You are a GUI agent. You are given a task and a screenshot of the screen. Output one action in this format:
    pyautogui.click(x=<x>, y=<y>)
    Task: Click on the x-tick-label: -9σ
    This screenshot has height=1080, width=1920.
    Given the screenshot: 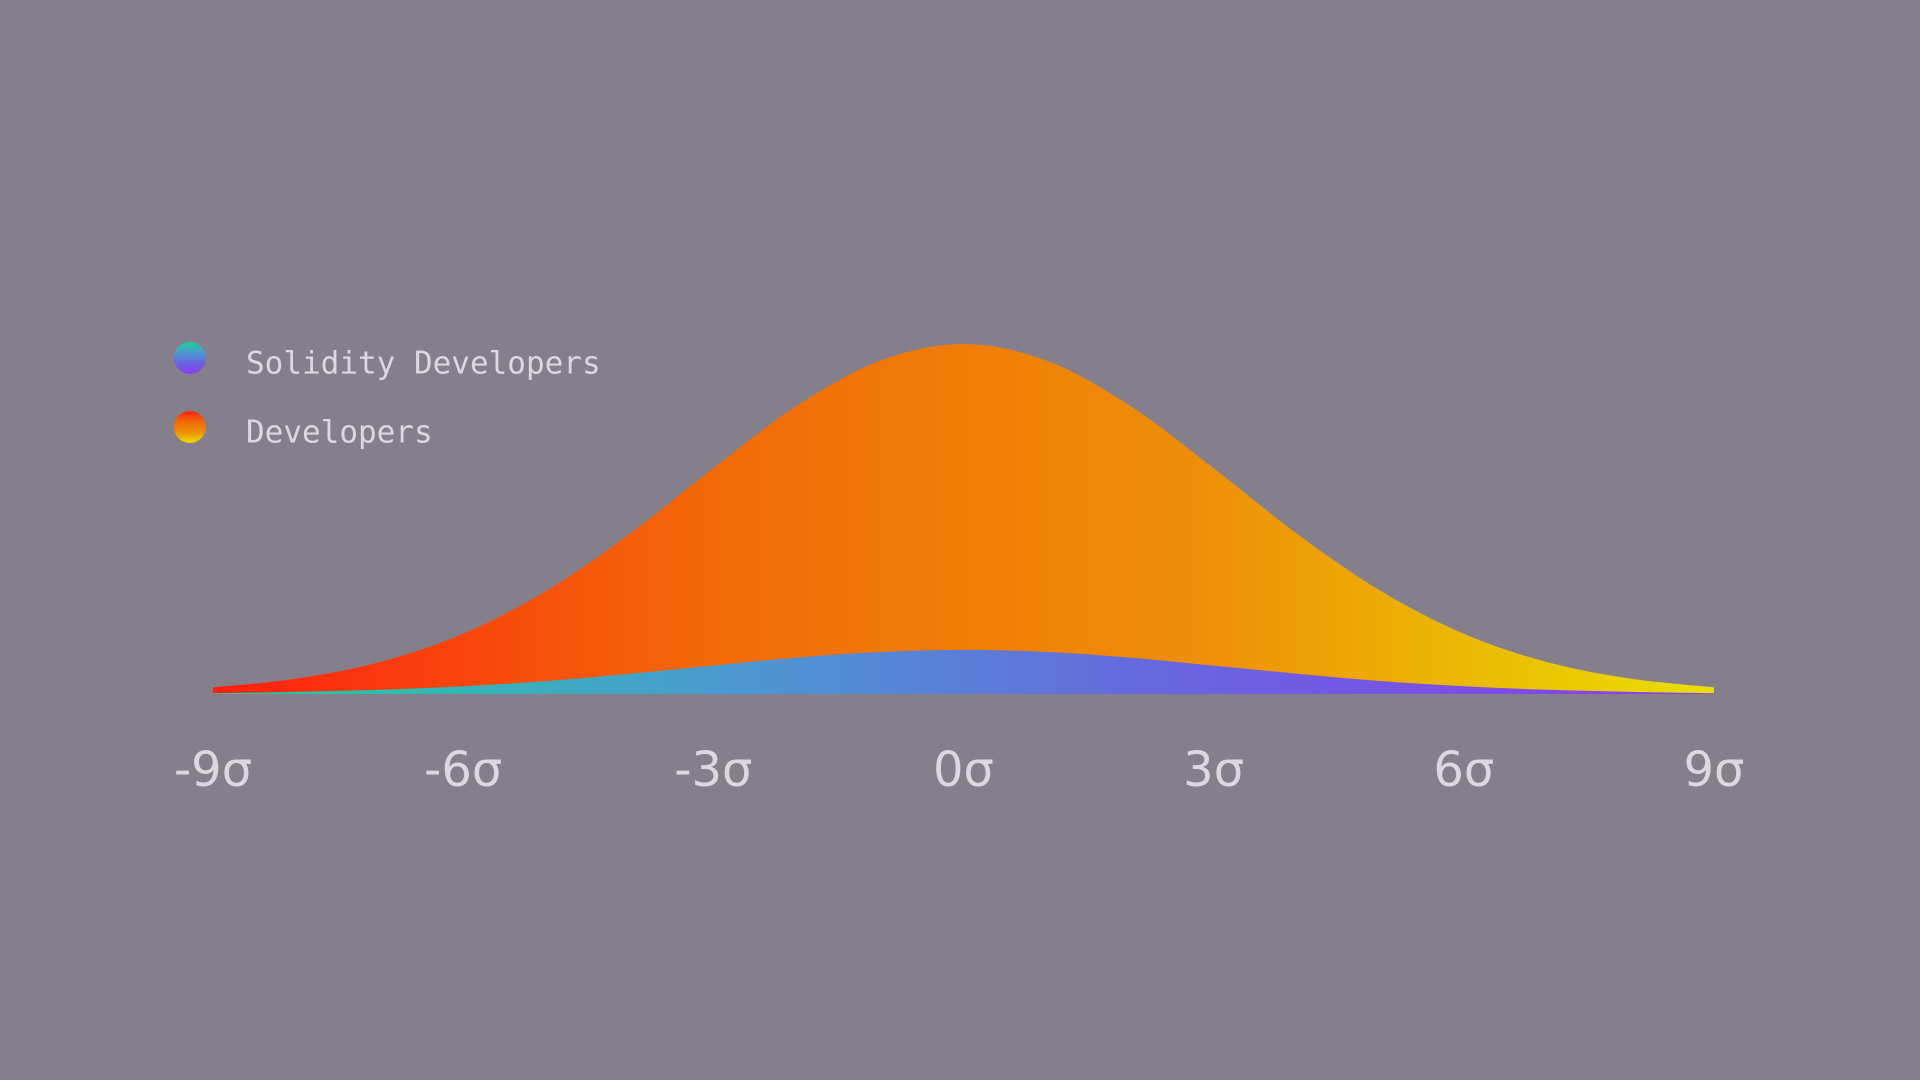 What is the action you would take?
    pyautogui.click(x=213, y=770)
    